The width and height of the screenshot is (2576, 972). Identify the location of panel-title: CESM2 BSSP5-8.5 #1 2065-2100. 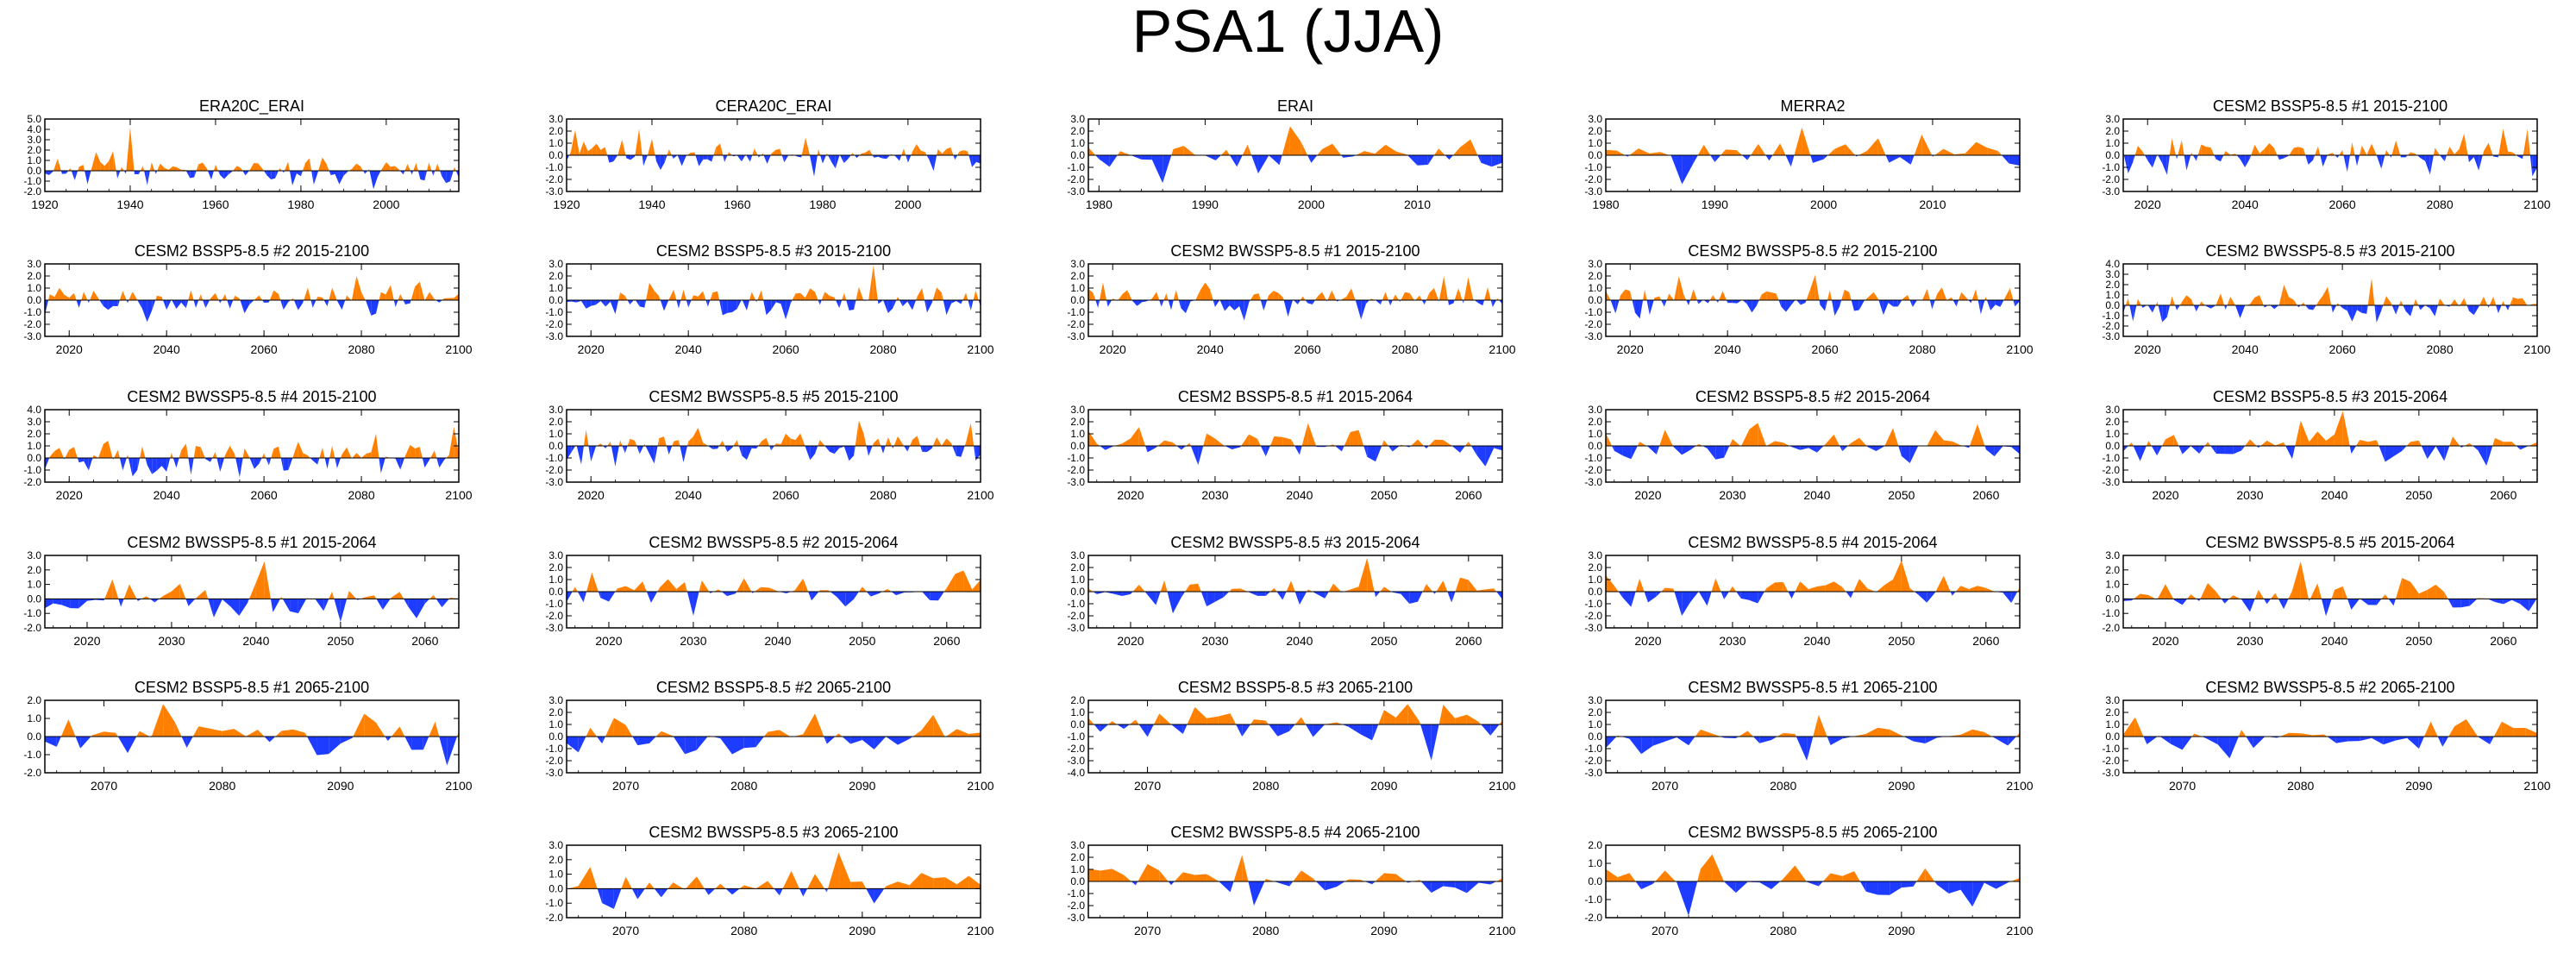
(252, 687).